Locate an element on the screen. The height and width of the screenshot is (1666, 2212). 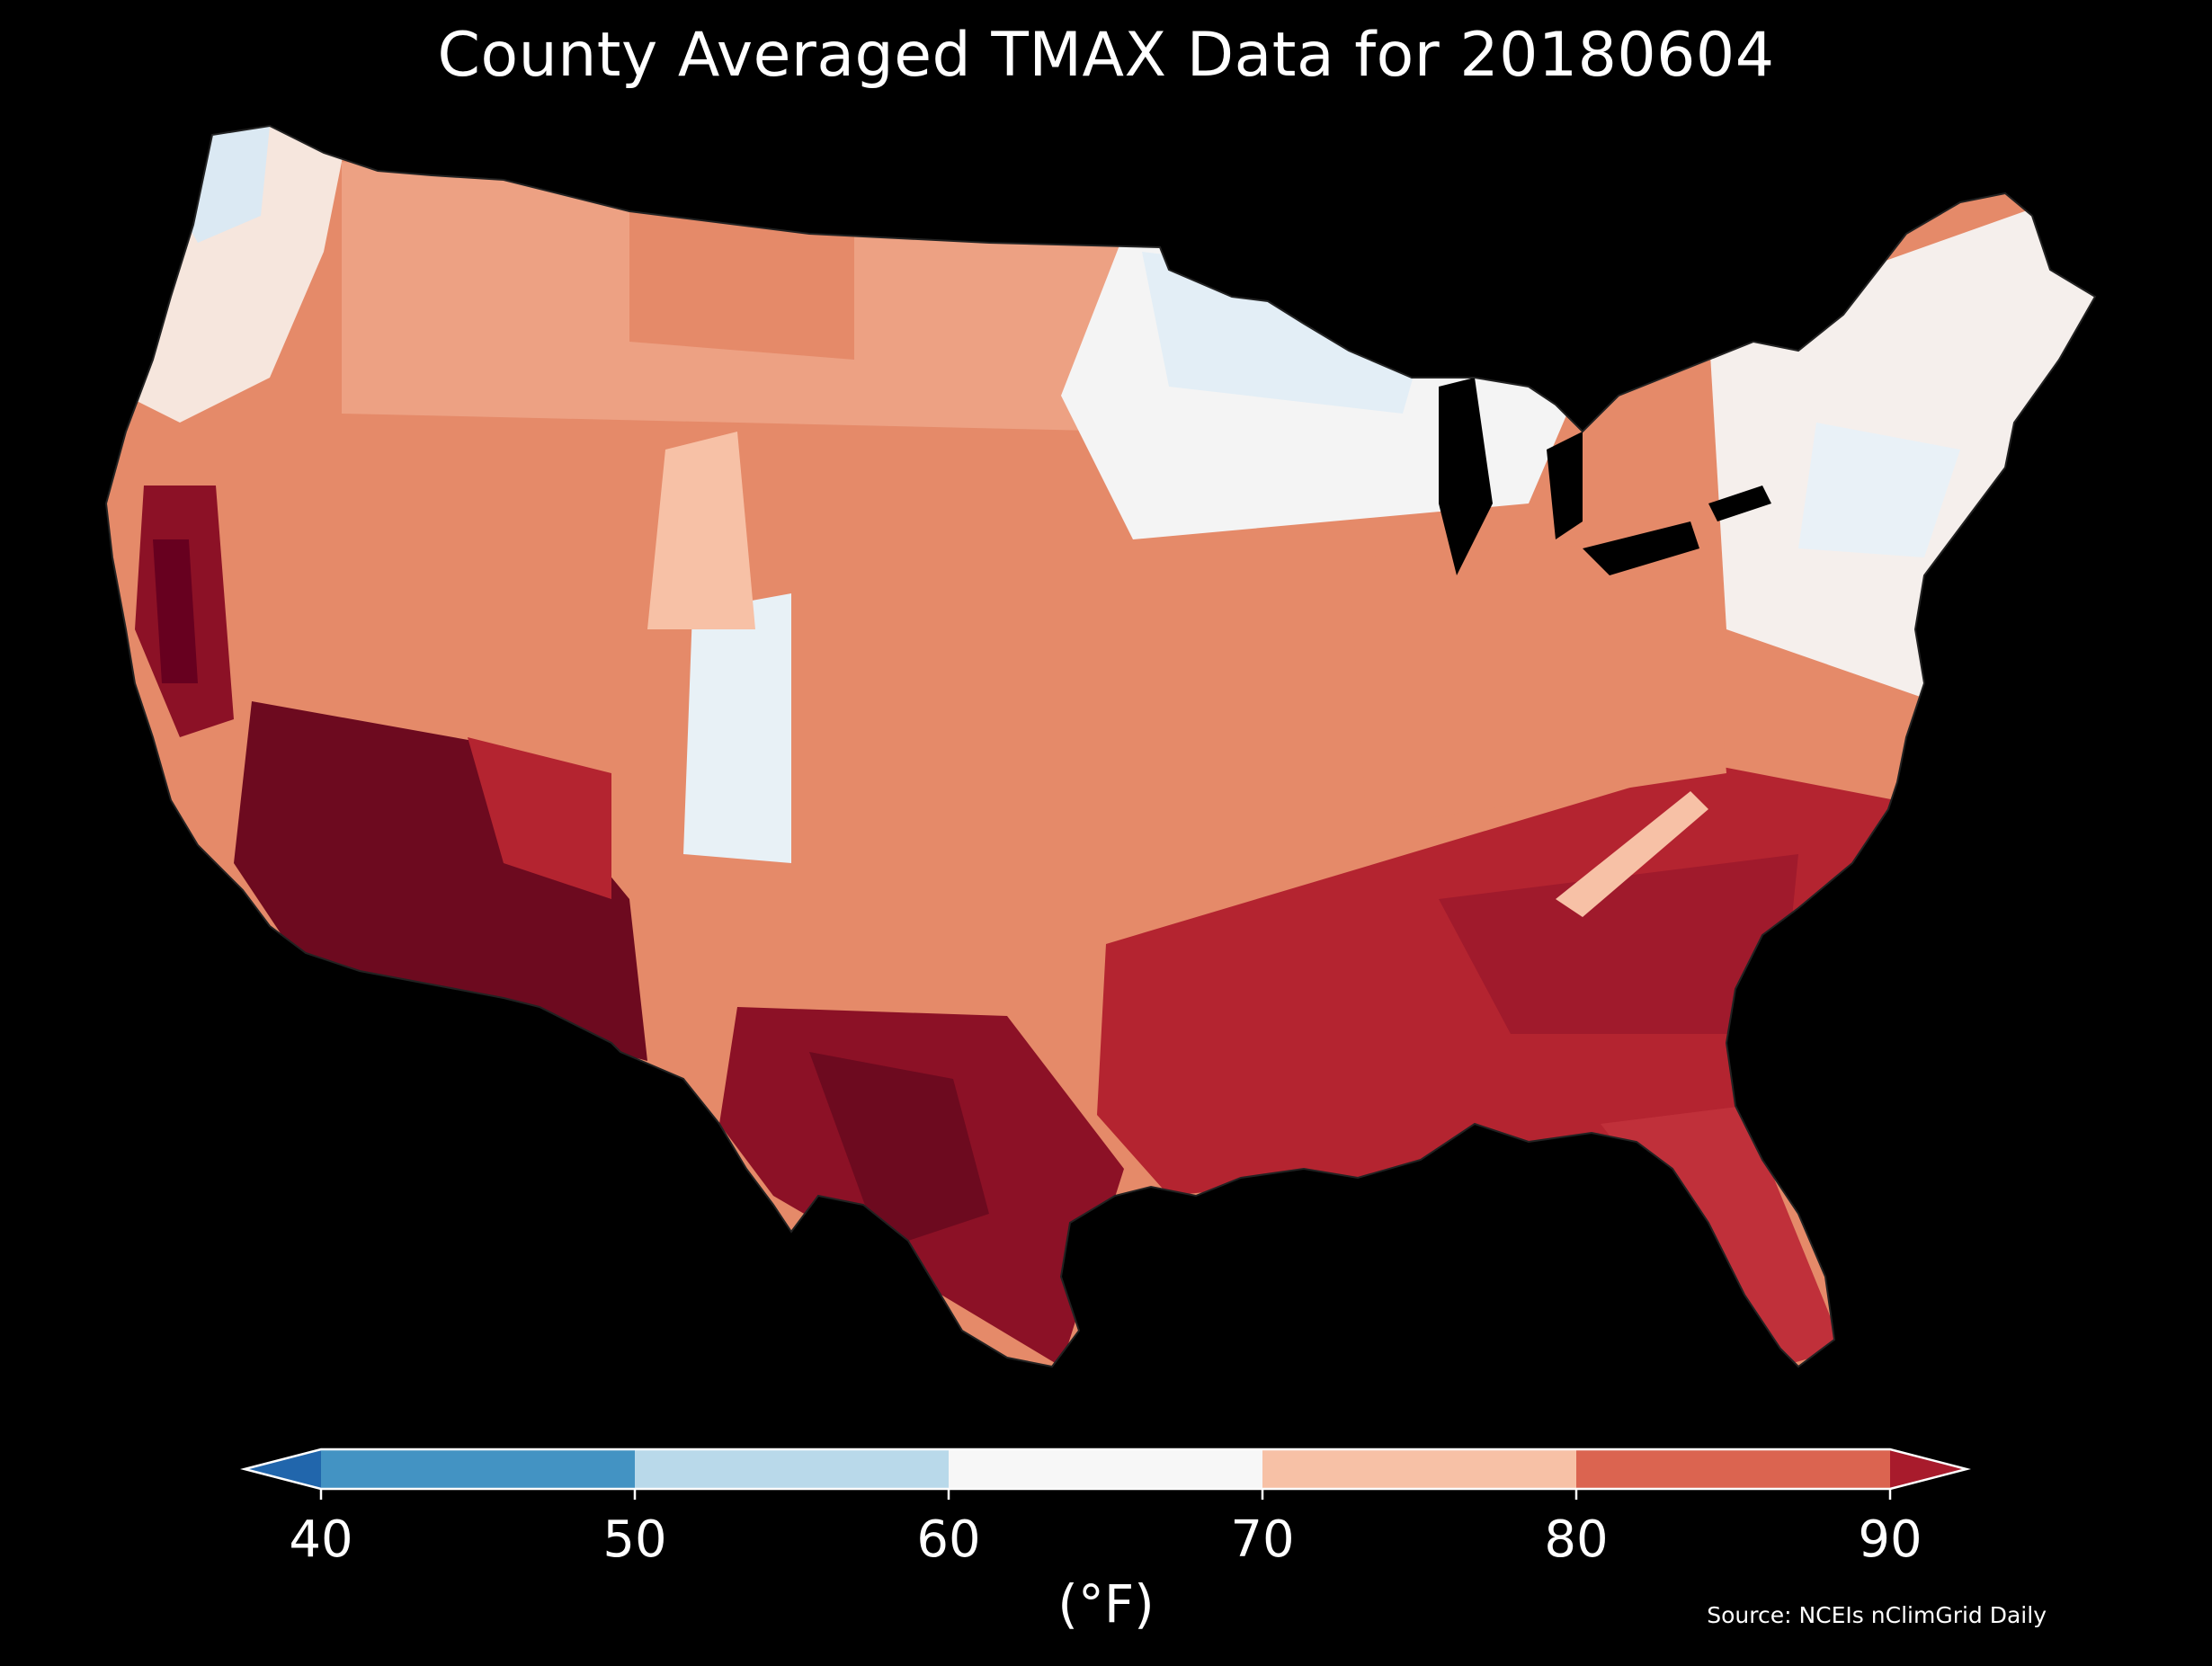
colorbar-tick-label: 60 is located at coordinates (948, 1540).